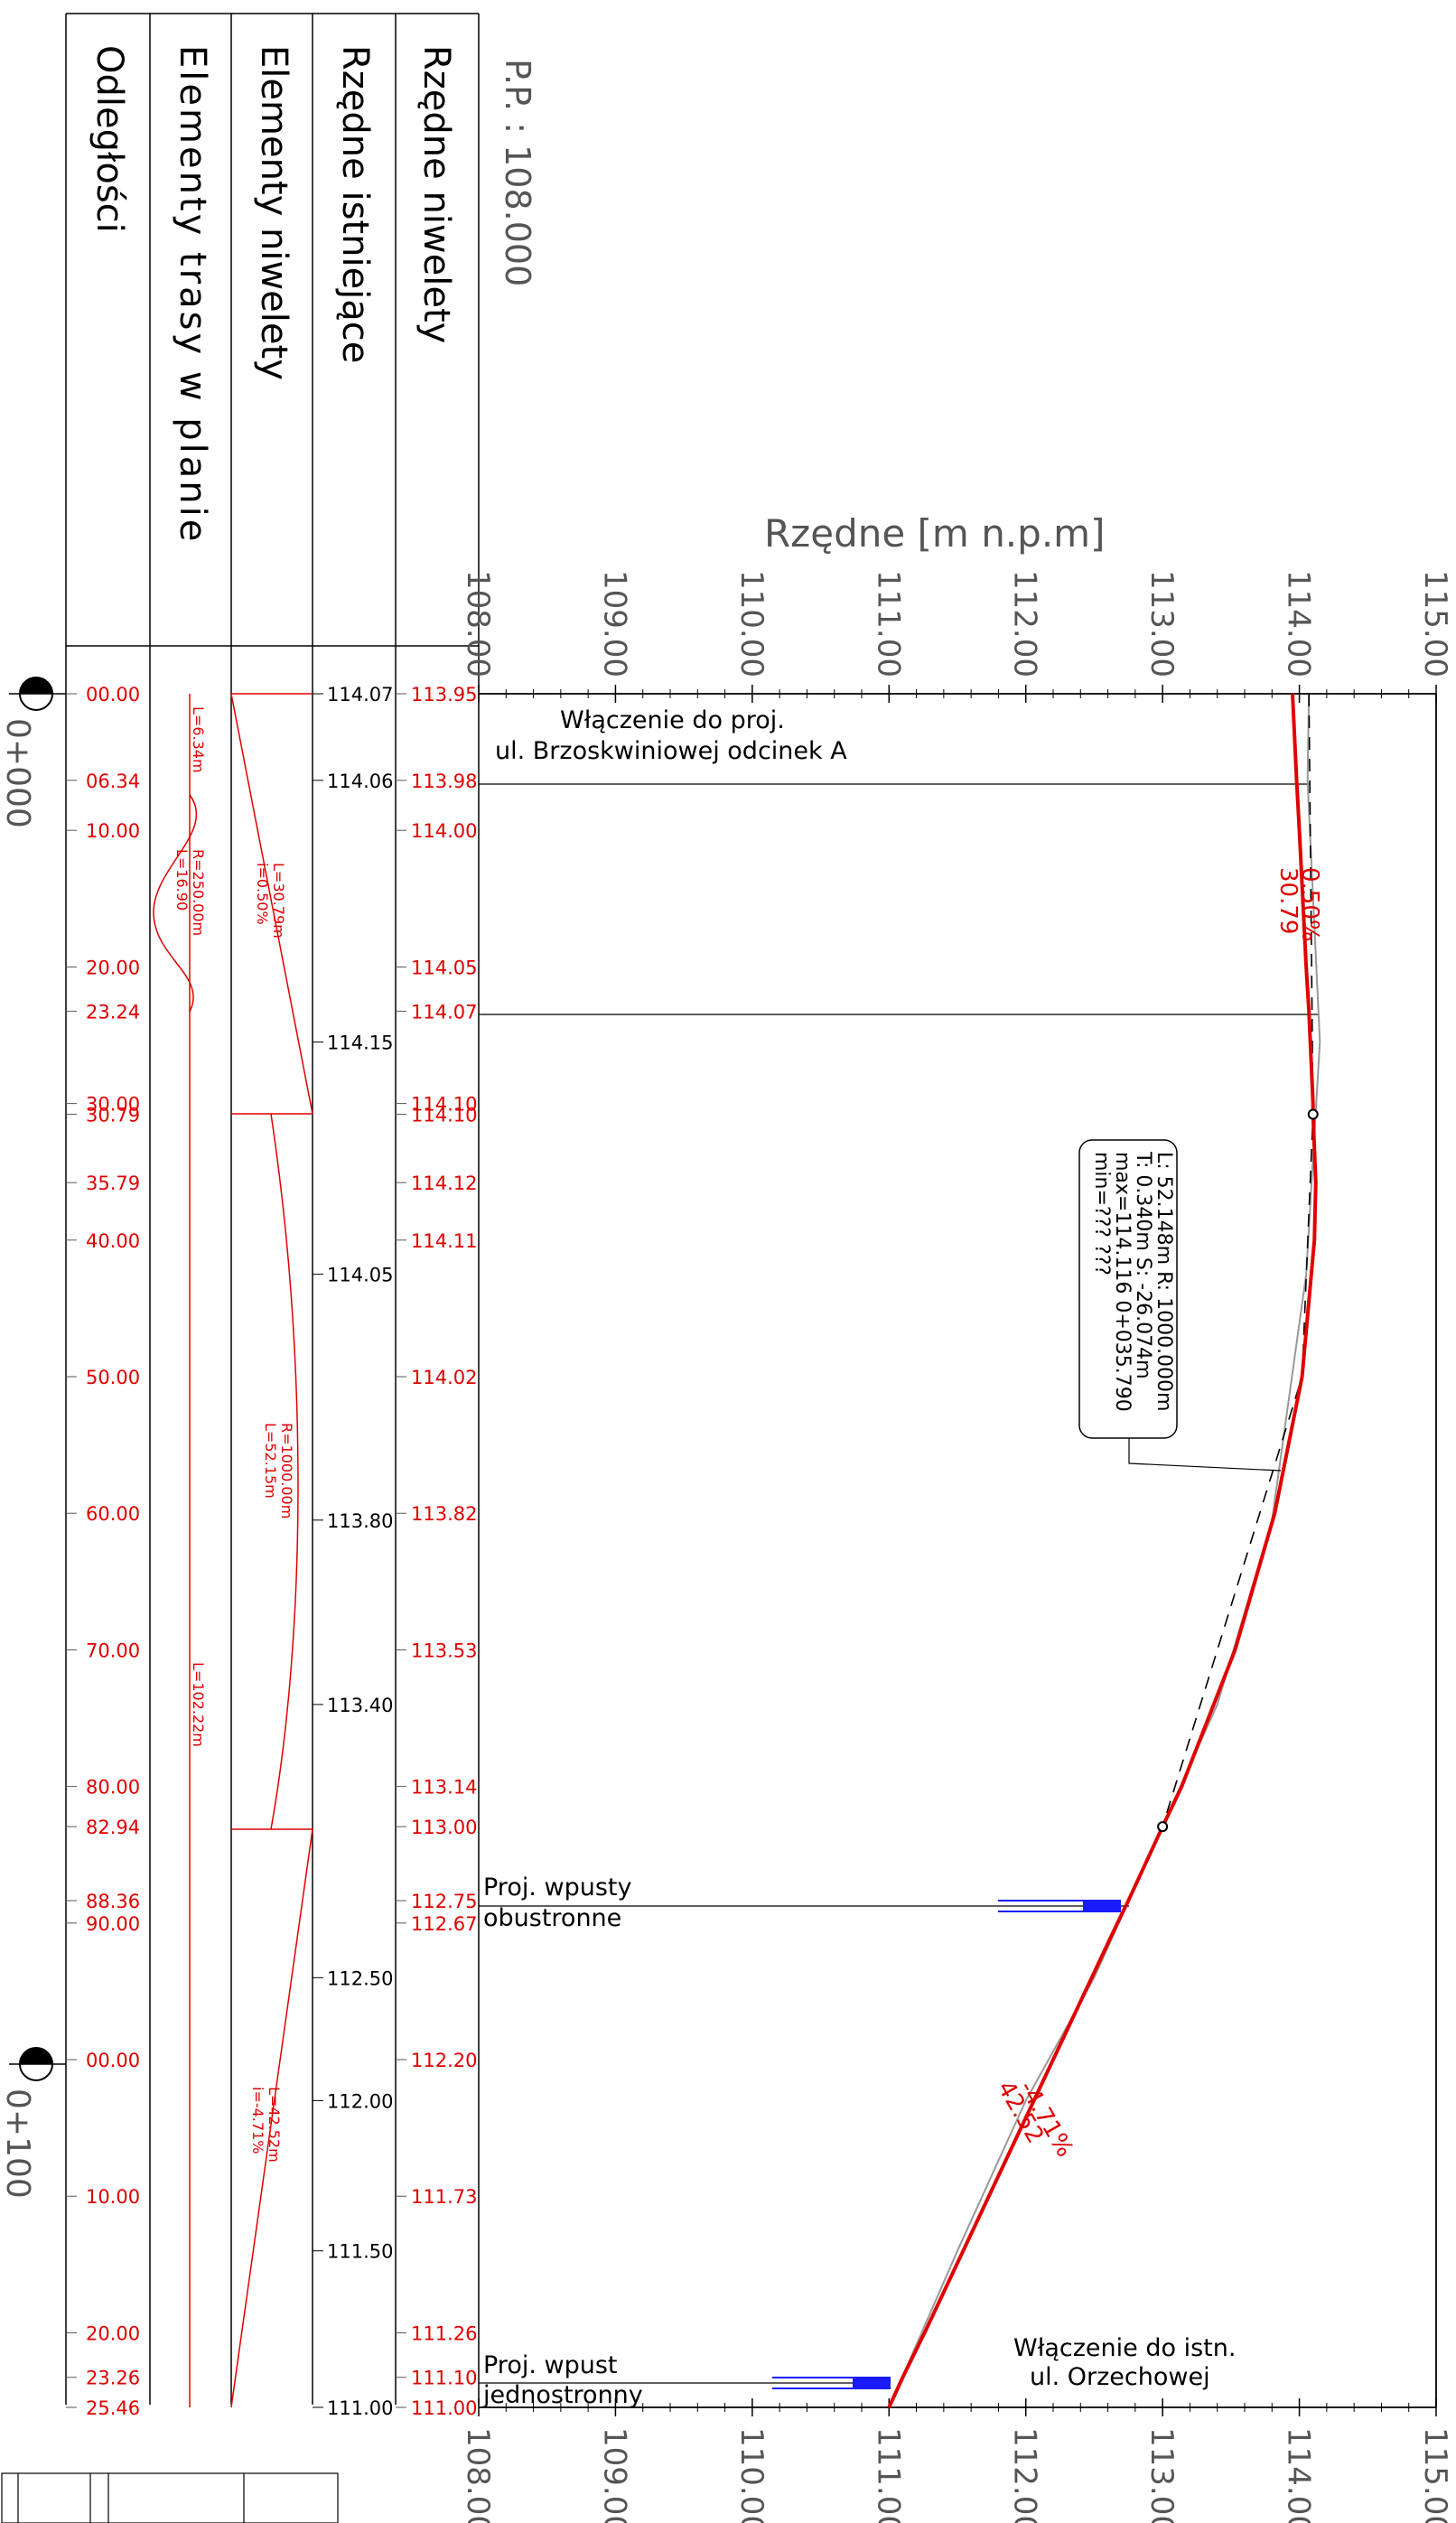 The image size is (1456, 2523). I want to click on existing-elevation-label: 113.80, so click(360, 1521).